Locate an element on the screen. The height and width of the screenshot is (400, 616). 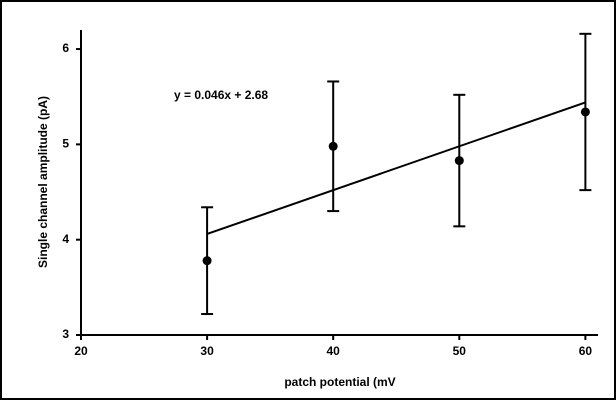
y-tick-label: 6 is located at coordinates (65, 48).